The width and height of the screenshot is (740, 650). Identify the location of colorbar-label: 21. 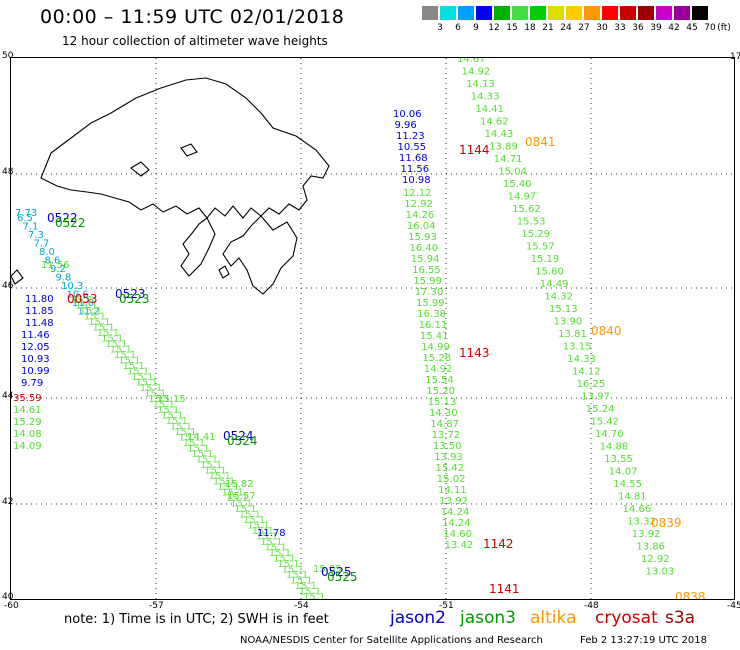
(548, 28).